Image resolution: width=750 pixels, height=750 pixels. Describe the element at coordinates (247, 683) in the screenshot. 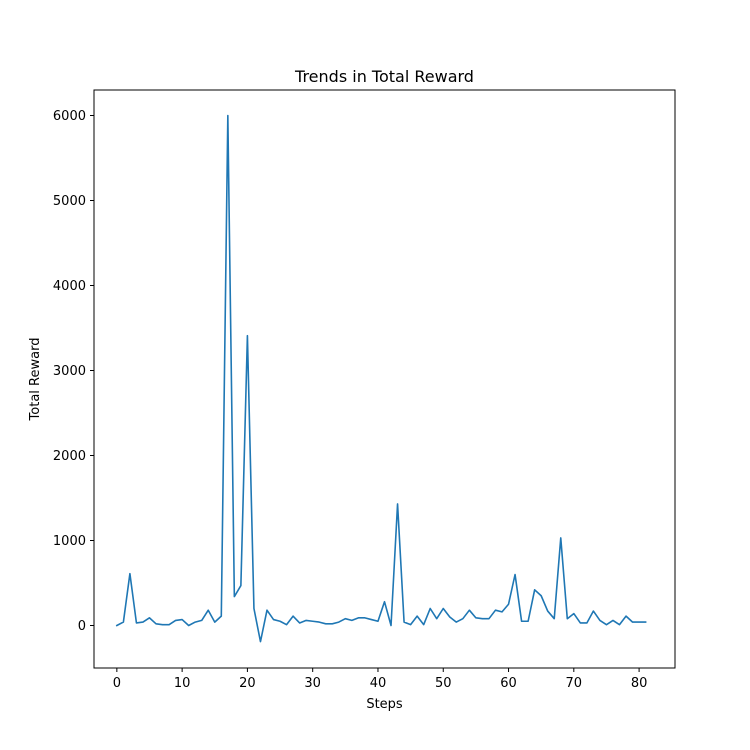

I see `x-tick-label: 20` at that location.